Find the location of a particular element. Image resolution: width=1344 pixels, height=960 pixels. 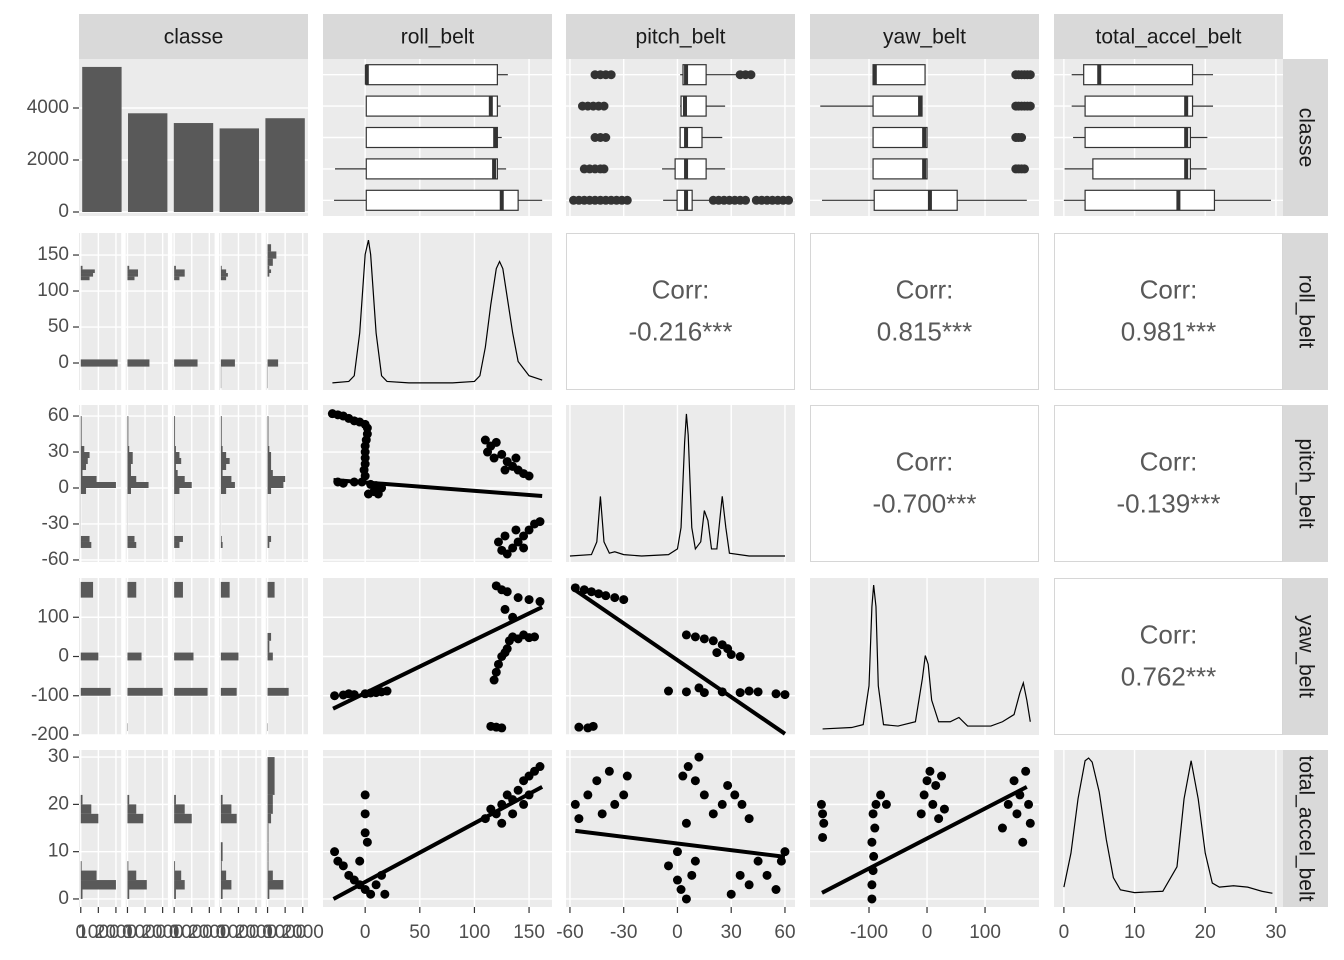

strip-label: roll_belt is located at coordinates (1305, 312).